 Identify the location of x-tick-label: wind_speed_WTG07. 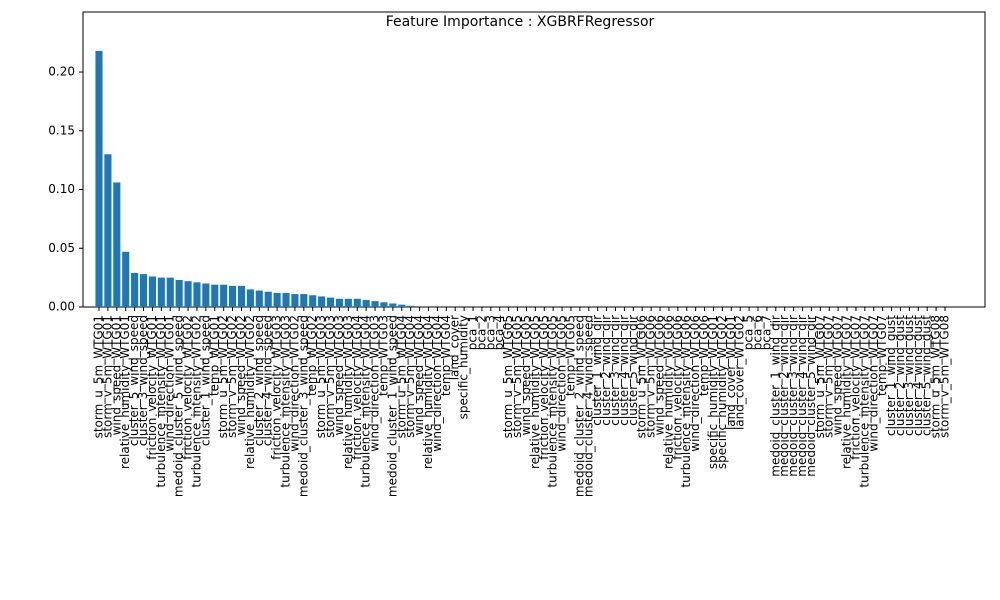
(838, 375).